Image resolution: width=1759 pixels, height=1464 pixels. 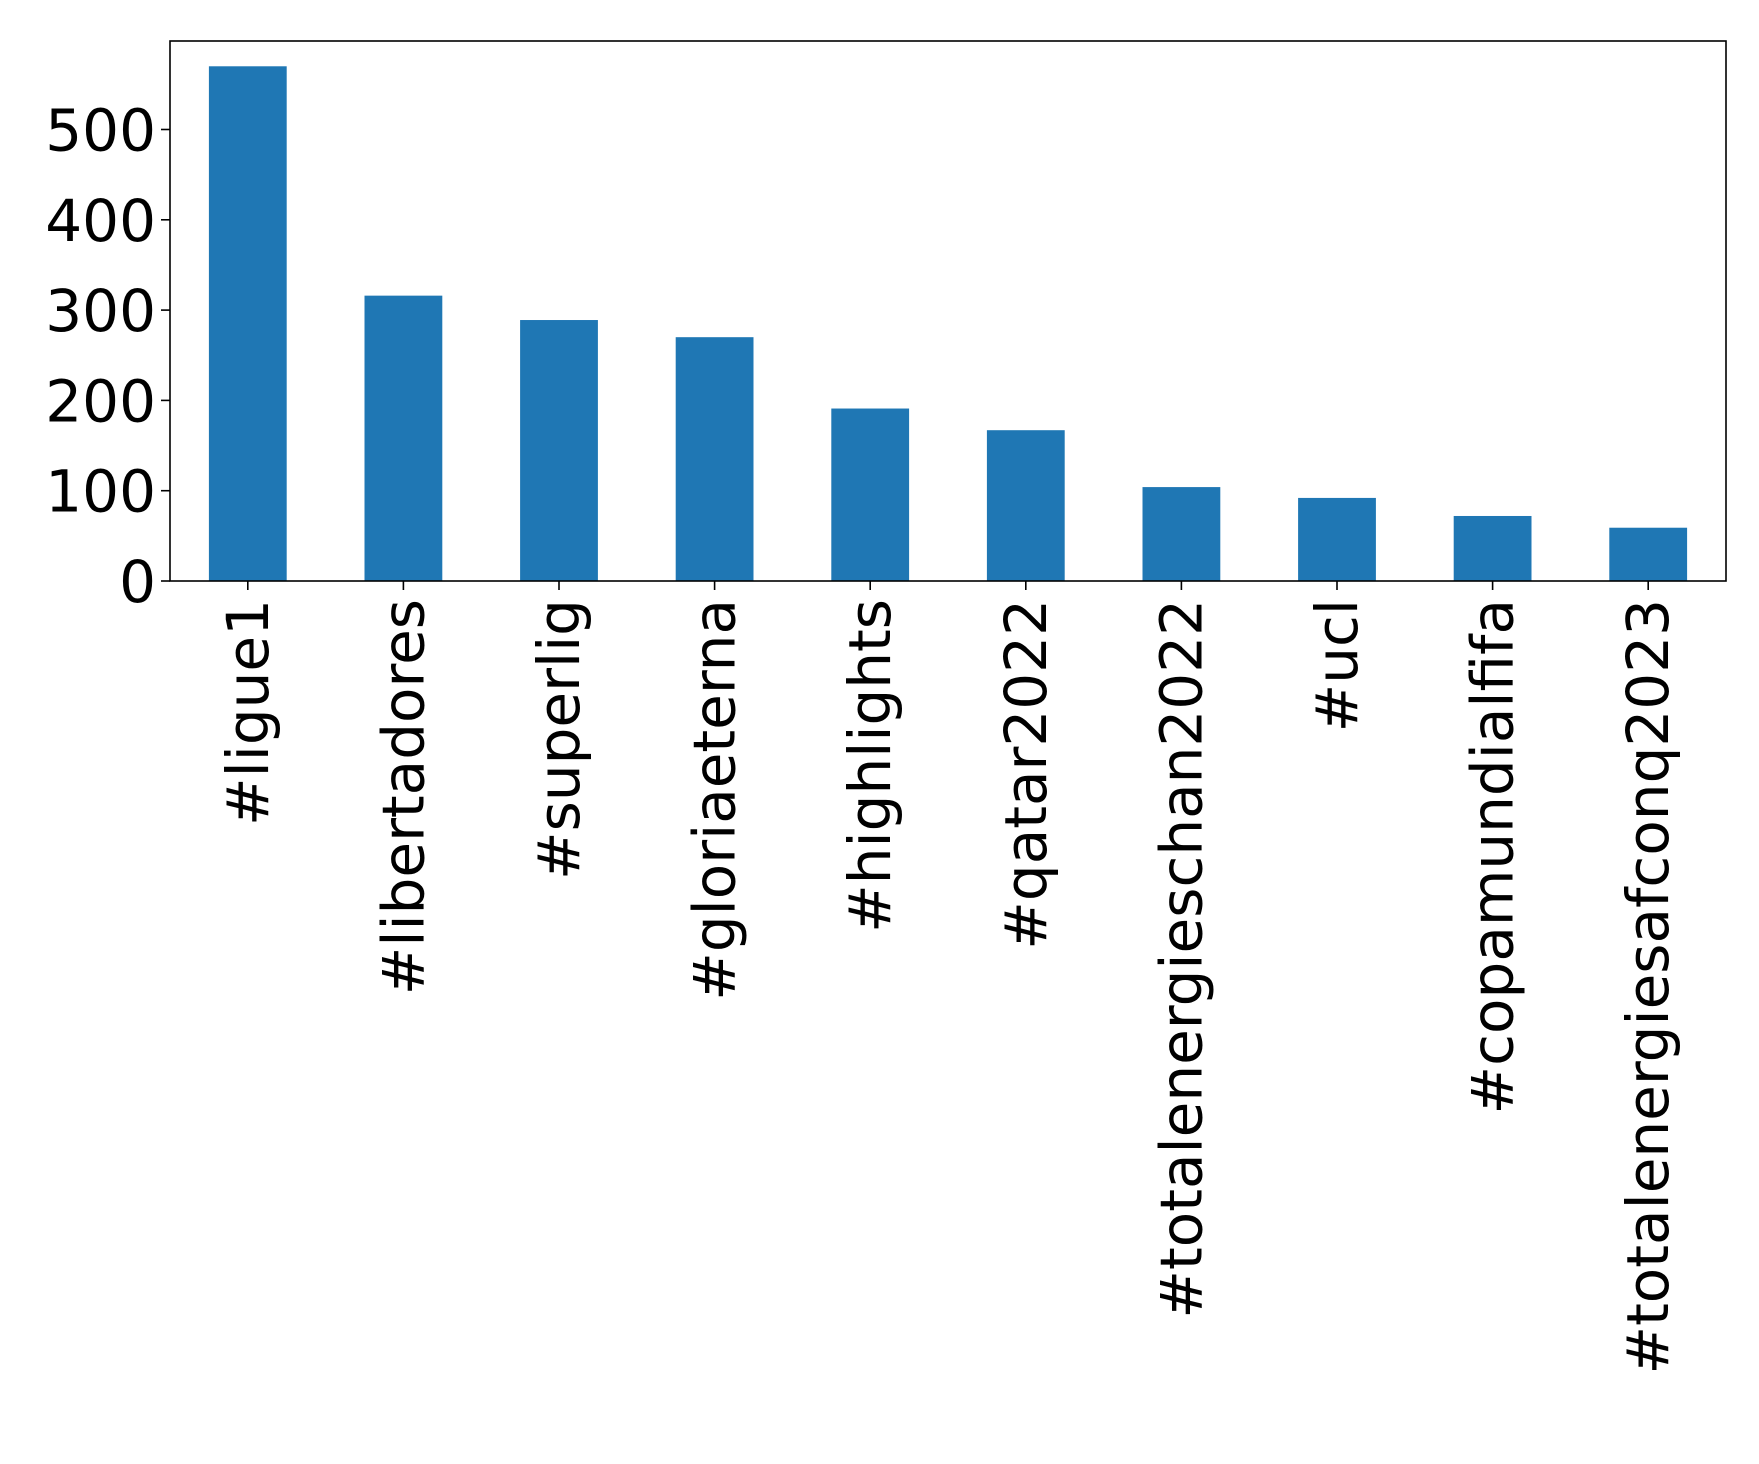 I want to click on x-category-label: #ucl, so click(x=1337, y=665).